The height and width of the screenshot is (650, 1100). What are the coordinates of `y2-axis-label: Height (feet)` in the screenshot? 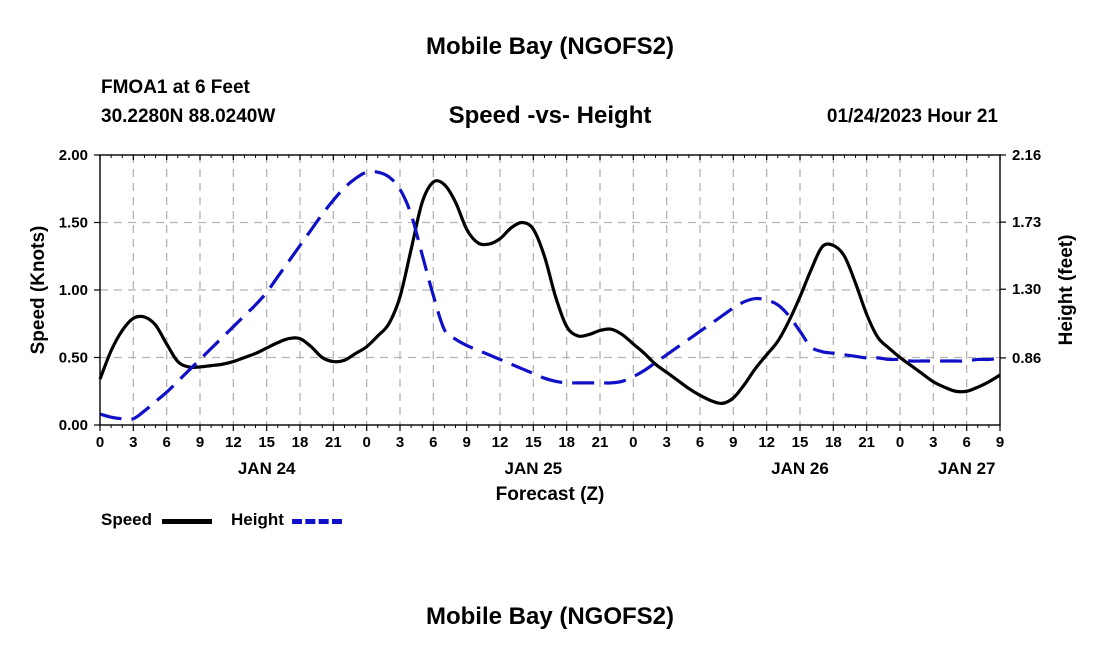 It's located at (1066, 290).